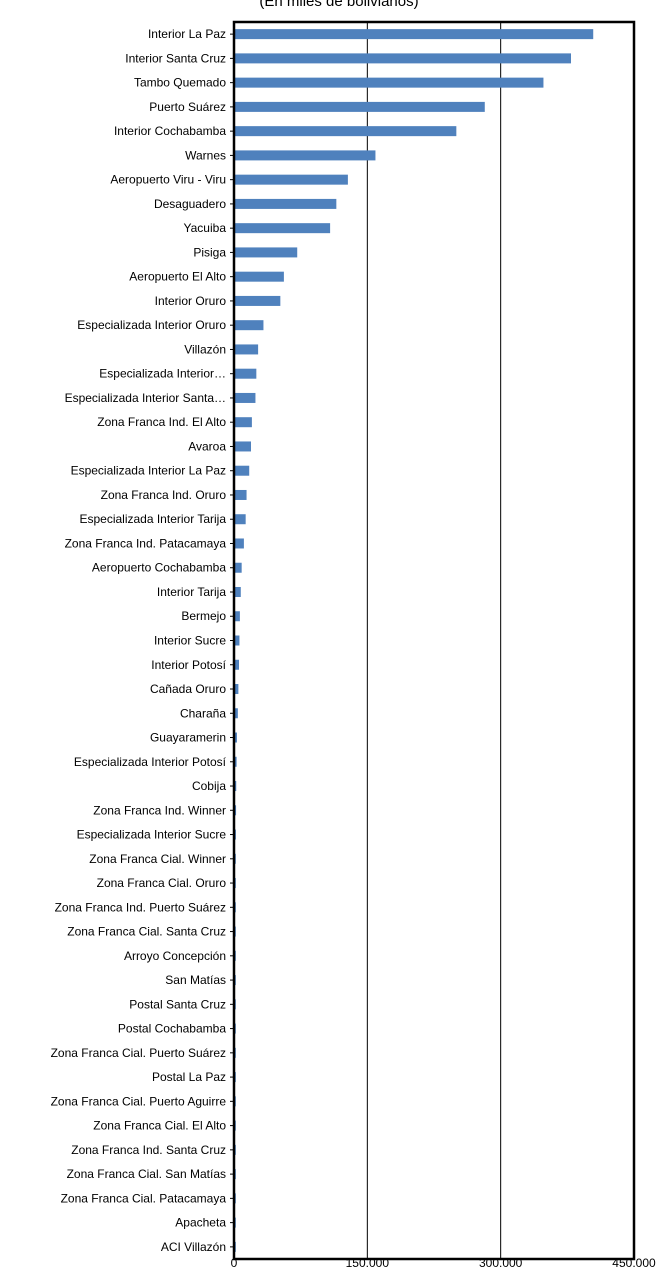  I want to click on category-label: Interior La Paz, so click(187, 34).